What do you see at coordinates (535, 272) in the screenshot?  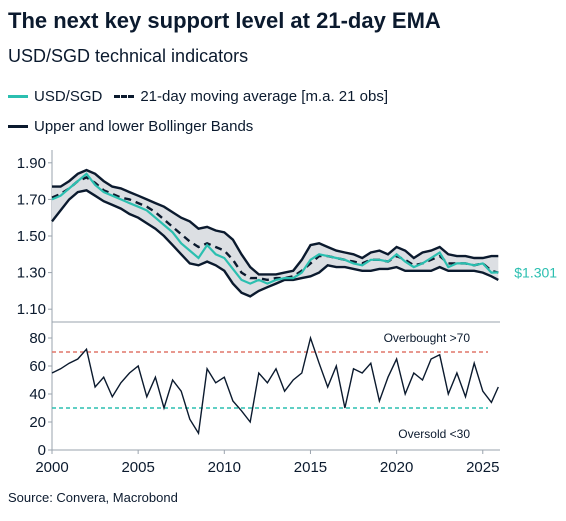 I see `last-value-label: $1.301` at bounding box center [535, 272].